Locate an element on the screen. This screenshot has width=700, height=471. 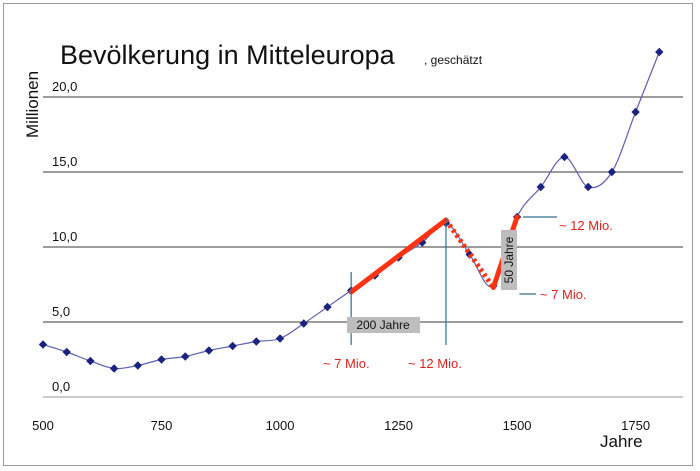
label-7-mio-left: ~ 7 Mio. is located at coordinates (346, 363).